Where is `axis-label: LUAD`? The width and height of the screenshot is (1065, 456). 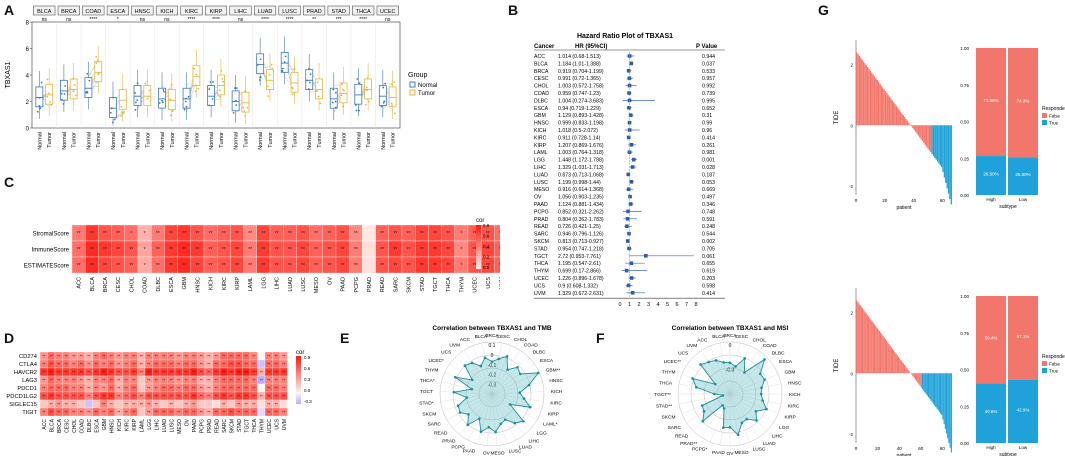
axis-label: LUAD is located at coordinates (769, 444).